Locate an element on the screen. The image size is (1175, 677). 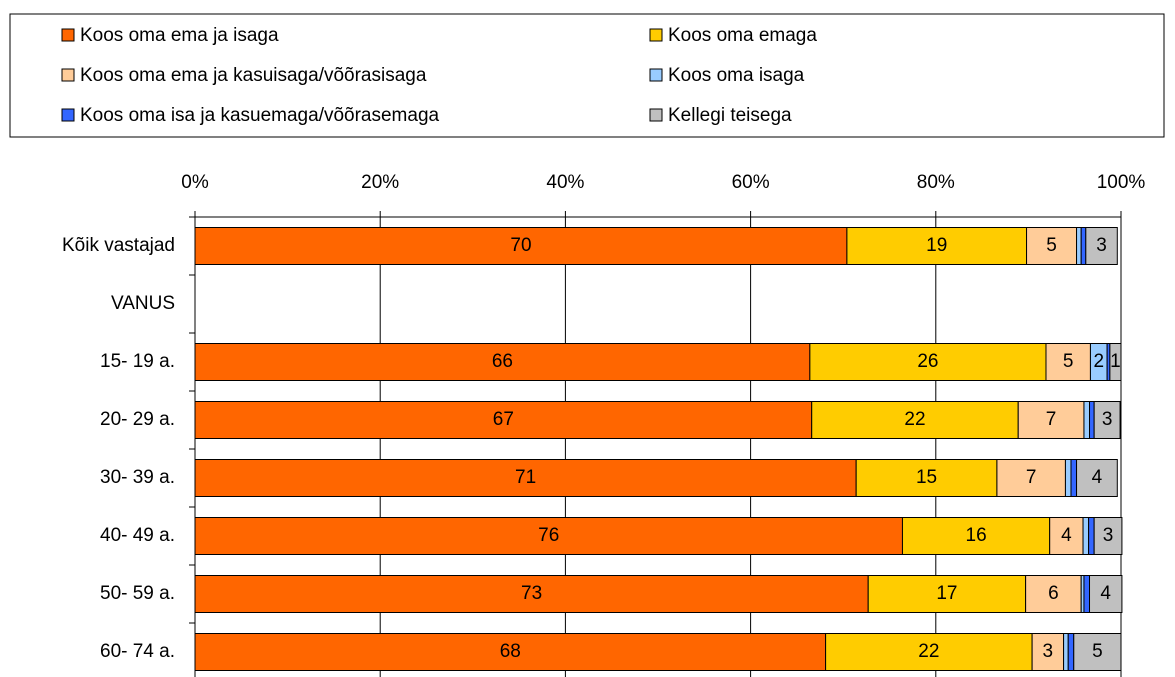
data-label: 16 is located at coordinates (976, 535).